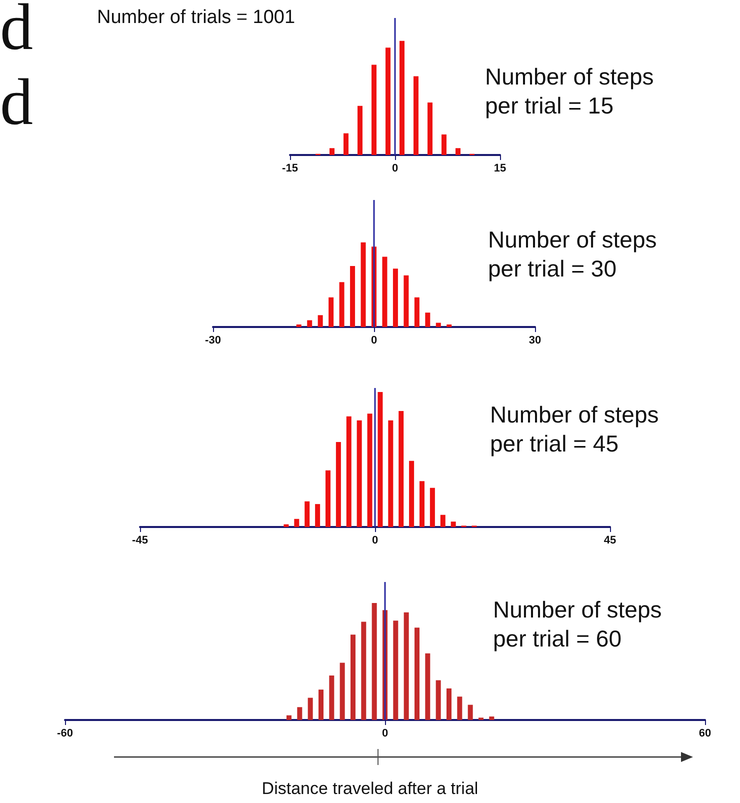  What do you see at coordinates (578, 429) in the screenshot?
I see `text: Number of steps per trial = 45` at bounding box center [578, 429].